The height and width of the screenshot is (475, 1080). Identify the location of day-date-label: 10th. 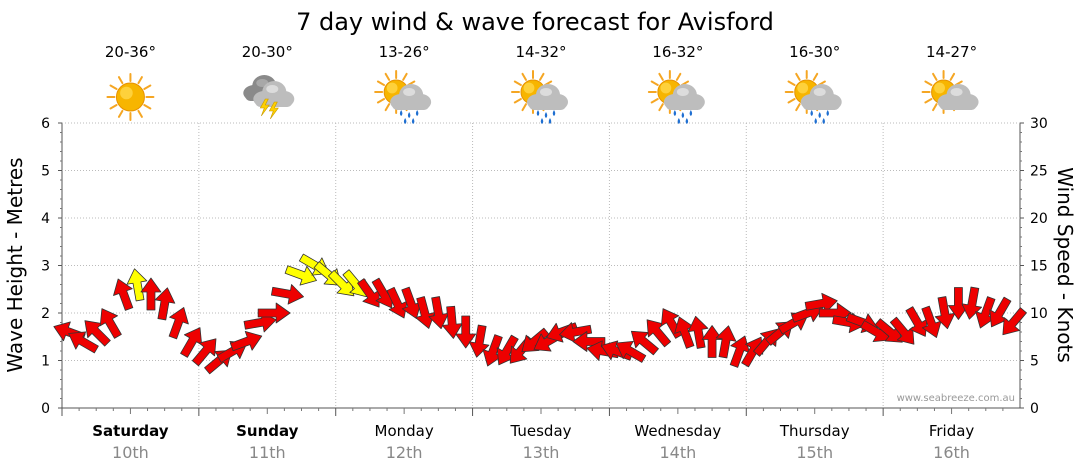
(130, 452).